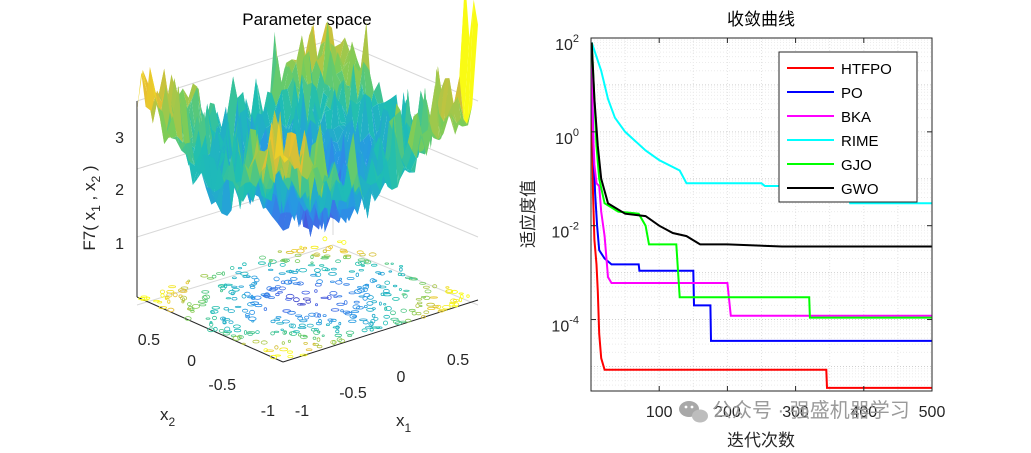 This screenshot has width=1031, height=453. What do you see at coordinates (565, 231) in the screenshot?
I see `y-tick-label: 10⁻²` at bounding box center [565, 231].